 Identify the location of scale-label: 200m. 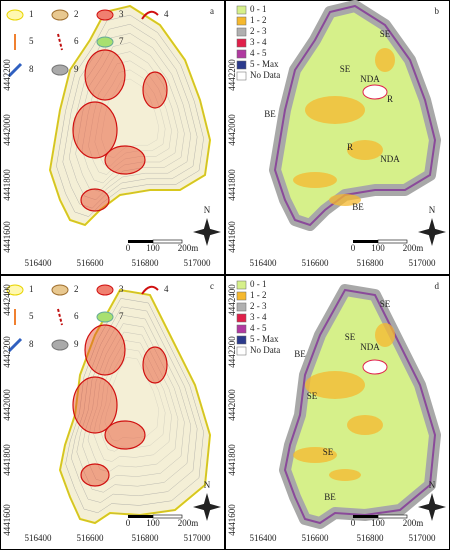
(413, 523).